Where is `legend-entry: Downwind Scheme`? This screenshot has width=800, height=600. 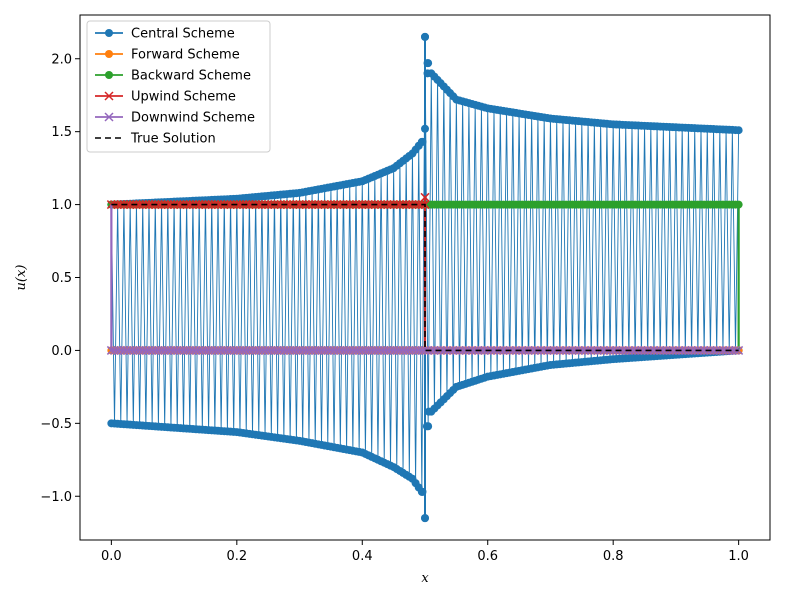 legend-entry: Downwind Scheme is located at coordinates (175, 118).